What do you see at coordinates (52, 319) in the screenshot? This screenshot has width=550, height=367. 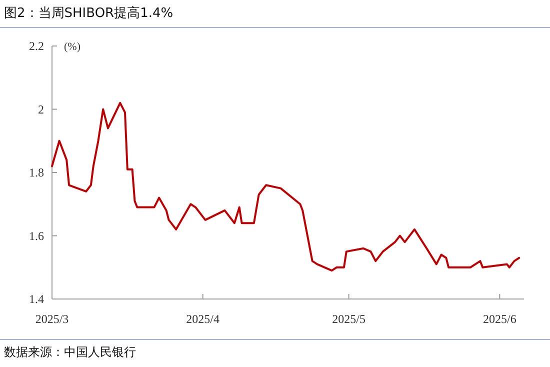 I see `x-tick-label: 2025/3` at bounding box center [52, 319].